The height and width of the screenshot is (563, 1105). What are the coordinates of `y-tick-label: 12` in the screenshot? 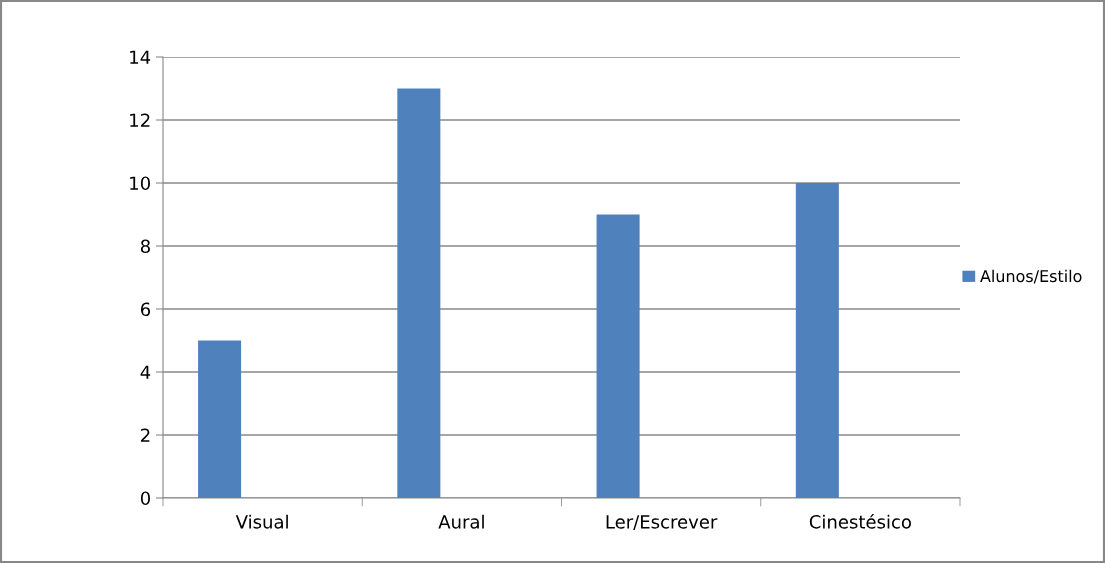 It's located at (140, 120).